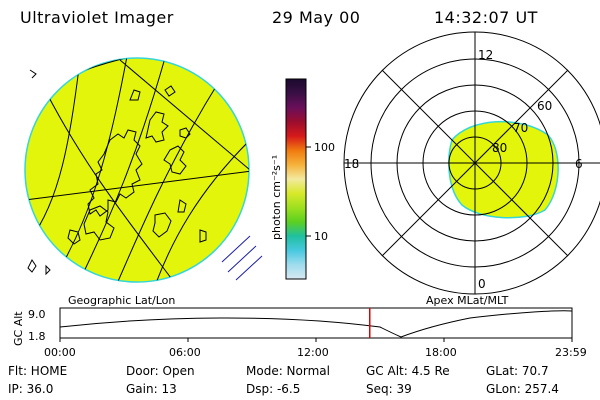 Image resolution: width=600 pixels, height=400 pixels. I want to click on colorbar: 100 10 photon cm⁻²s⁻¹, so click(302, 179).